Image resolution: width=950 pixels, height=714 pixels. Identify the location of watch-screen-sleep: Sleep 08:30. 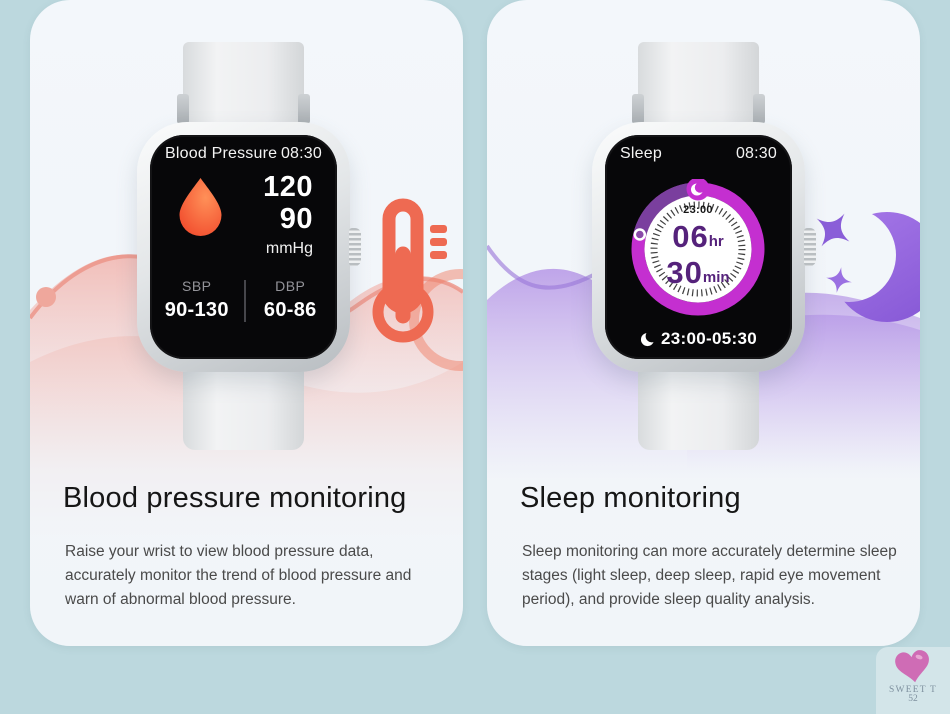
(698, 247).